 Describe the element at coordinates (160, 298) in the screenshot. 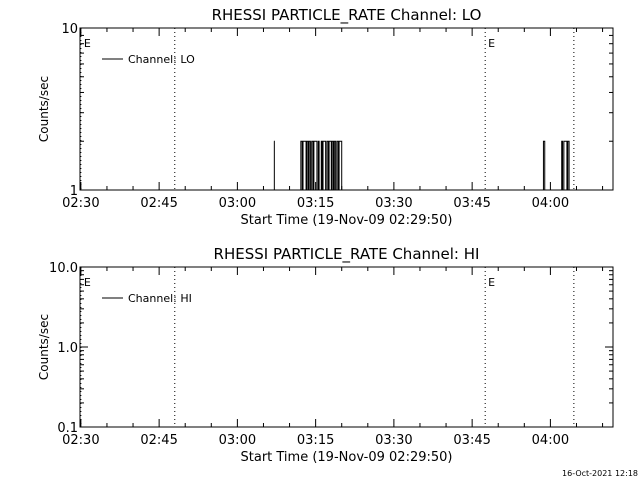

I see `legend-label: Channel: HI` at that location.